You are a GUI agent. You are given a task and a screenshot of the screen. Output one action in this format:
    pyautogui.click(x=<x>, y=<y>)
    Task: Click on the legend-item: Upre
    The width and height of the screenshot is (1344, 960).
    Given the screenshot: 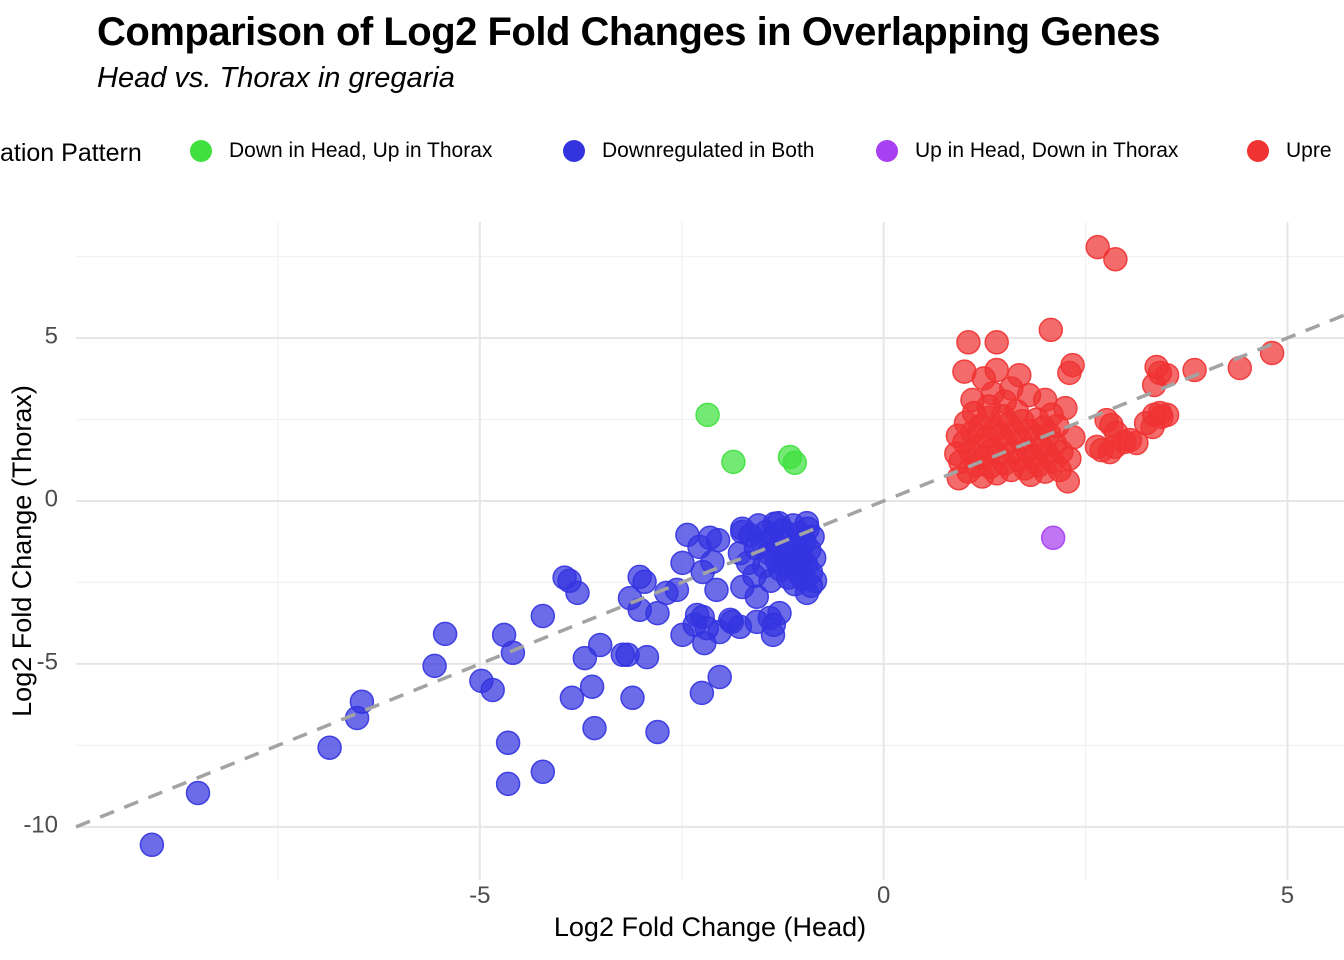 What is the action you would take?
    pyautogui.click(x=1289, y=151)
    